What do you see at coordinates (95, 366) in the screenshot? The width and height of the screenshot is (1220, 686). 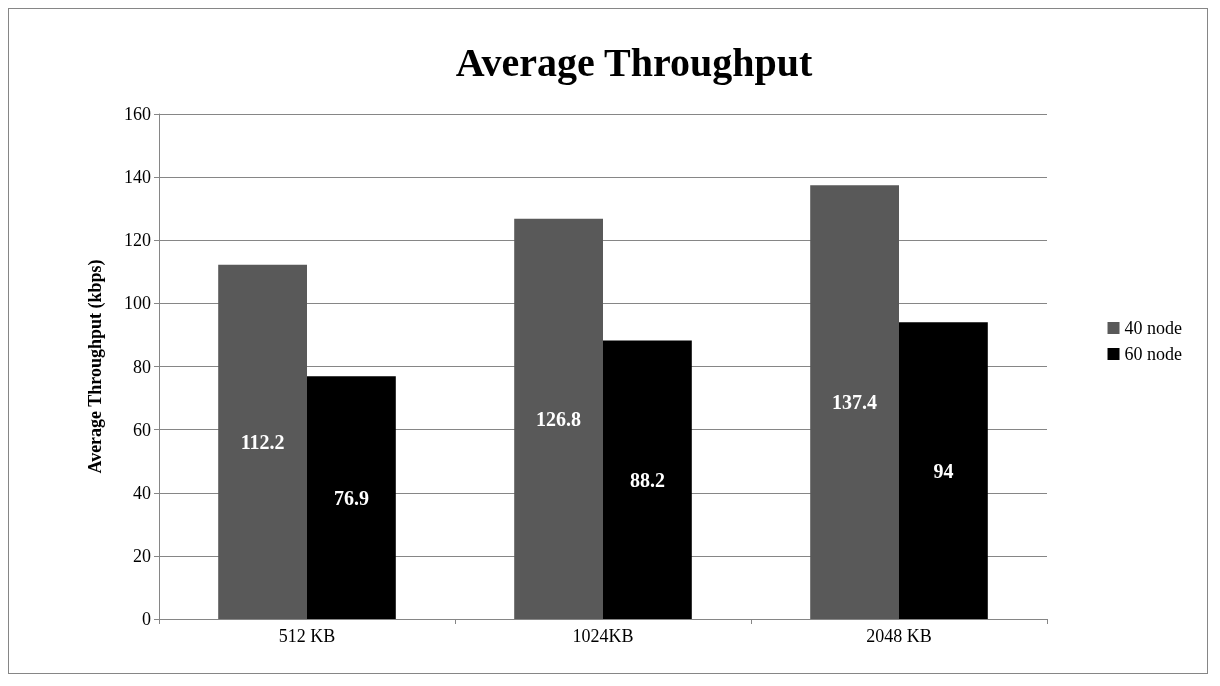 I see `y-axis-title: Average Throughput (kbps)` at bounding box center [95, 366].